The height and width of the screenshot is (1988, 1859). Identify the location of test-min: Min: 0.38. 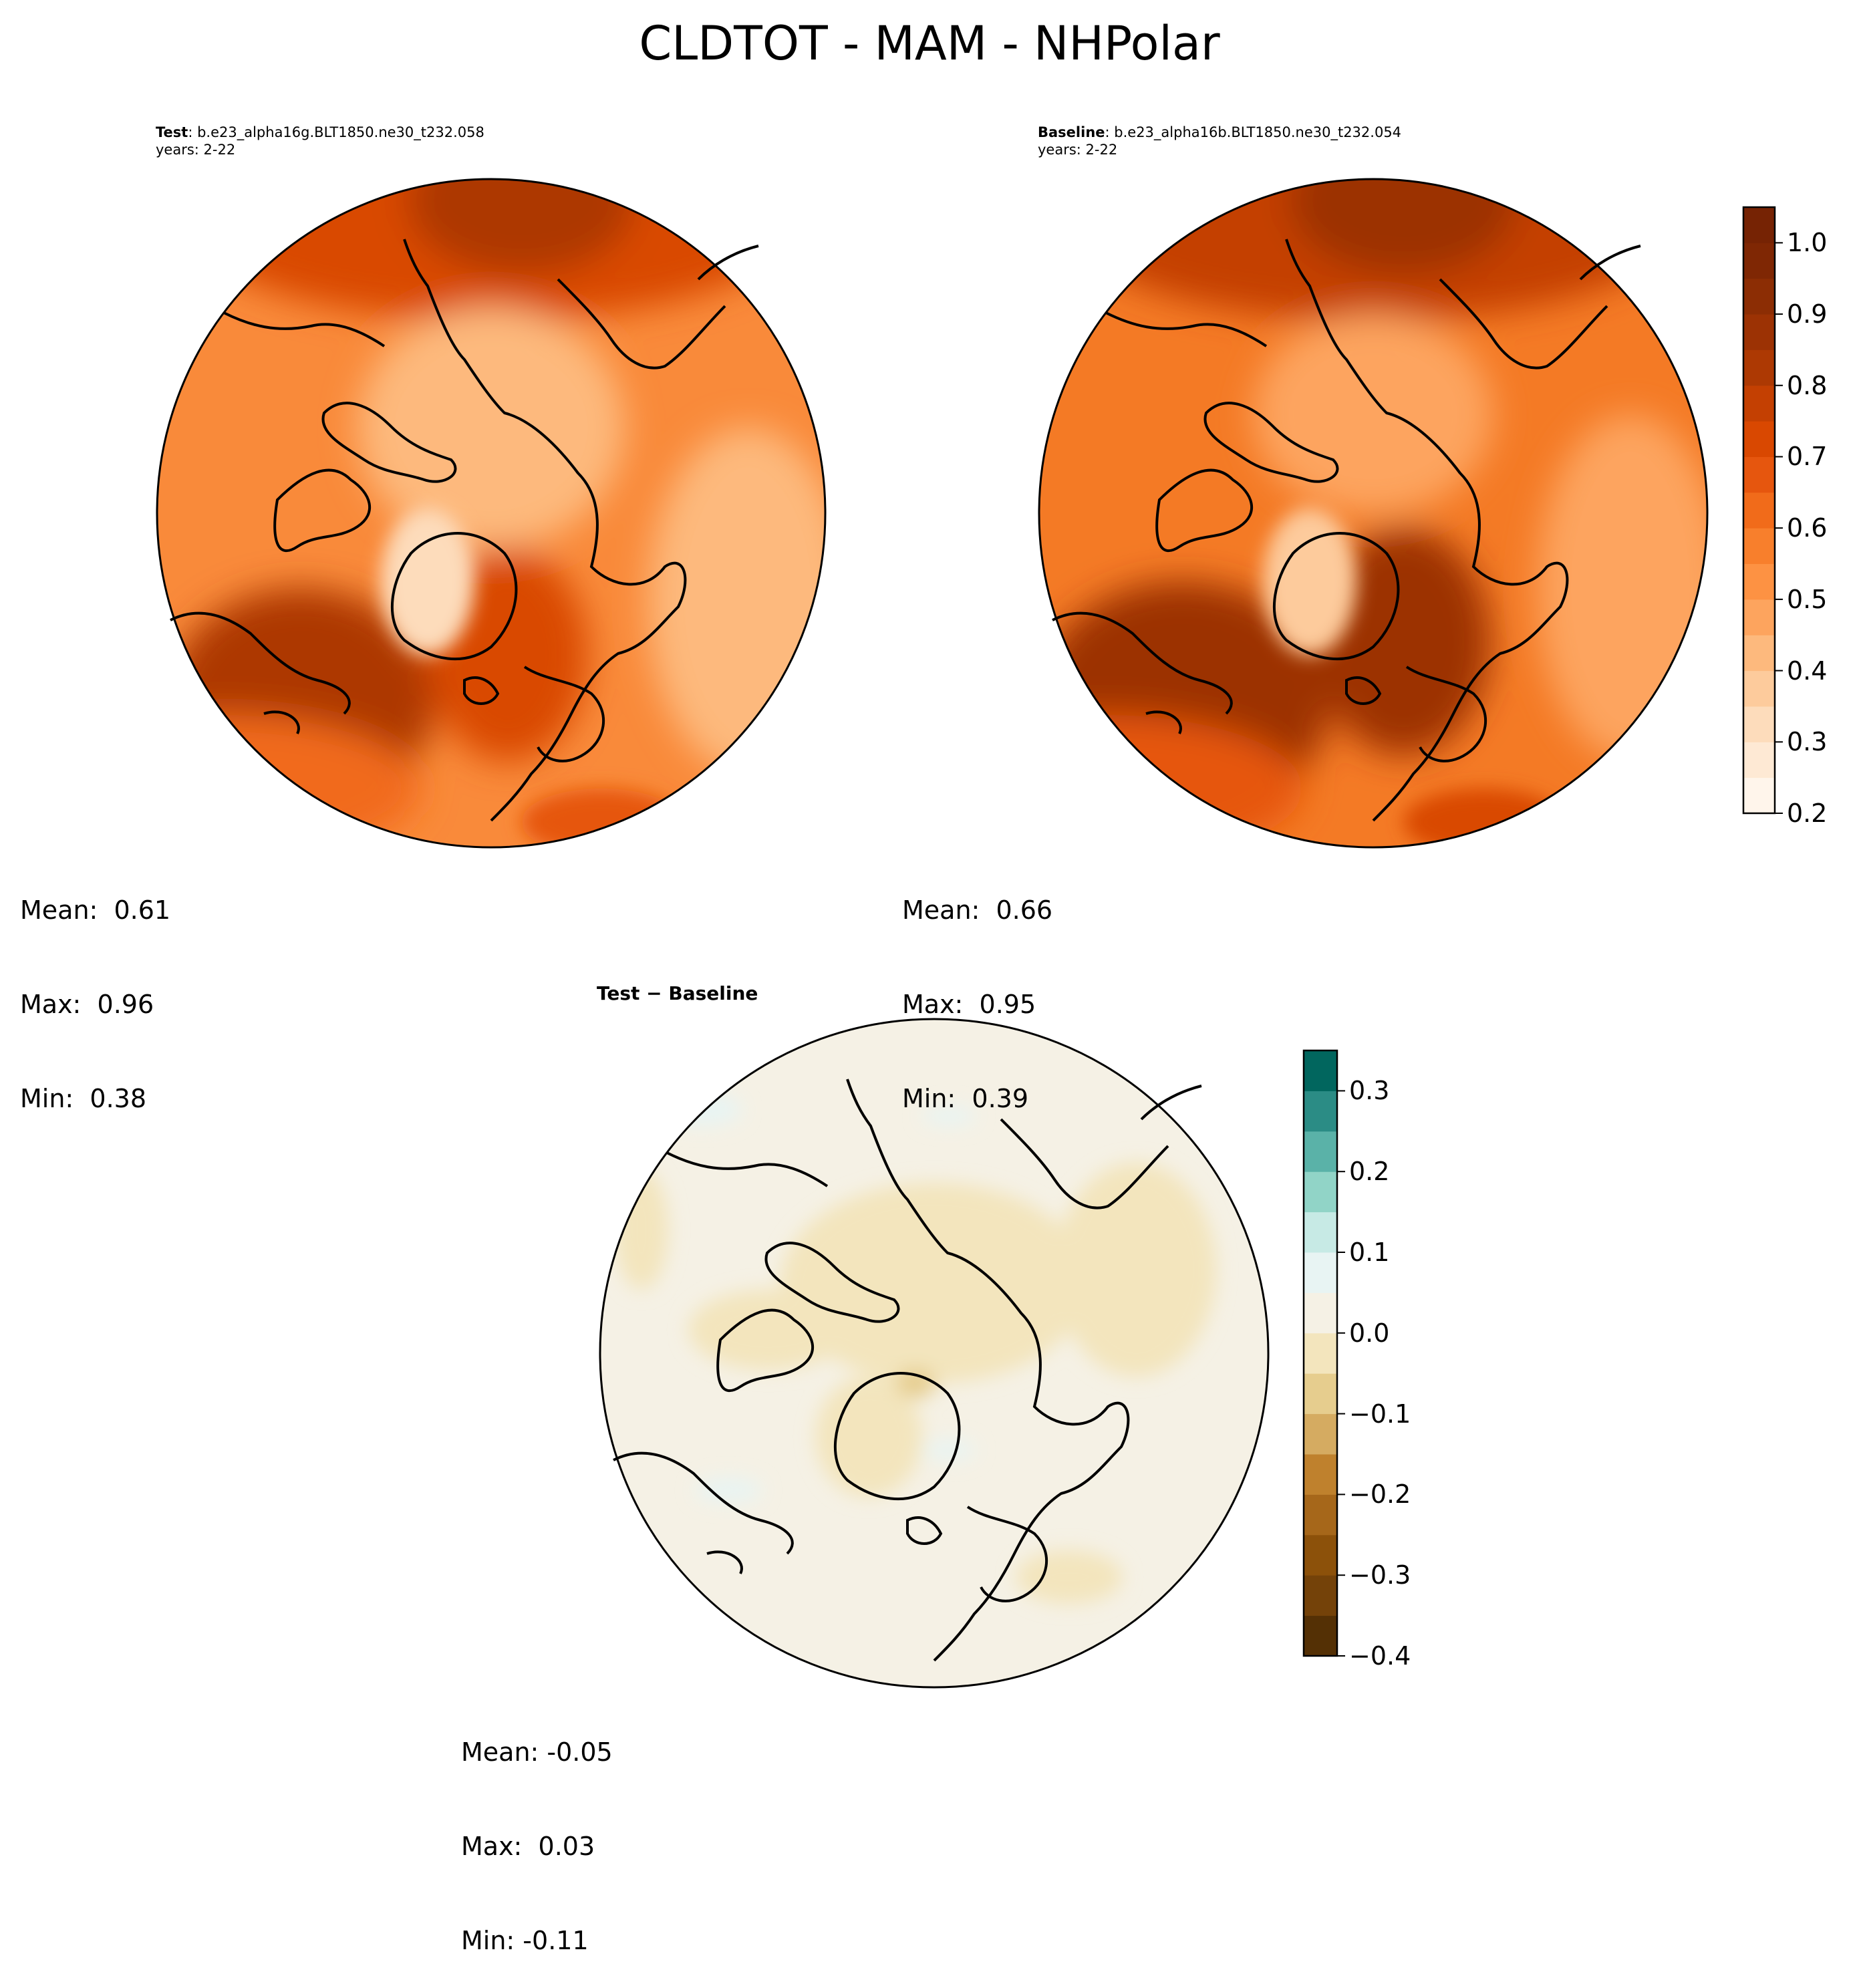
(83, 1098).